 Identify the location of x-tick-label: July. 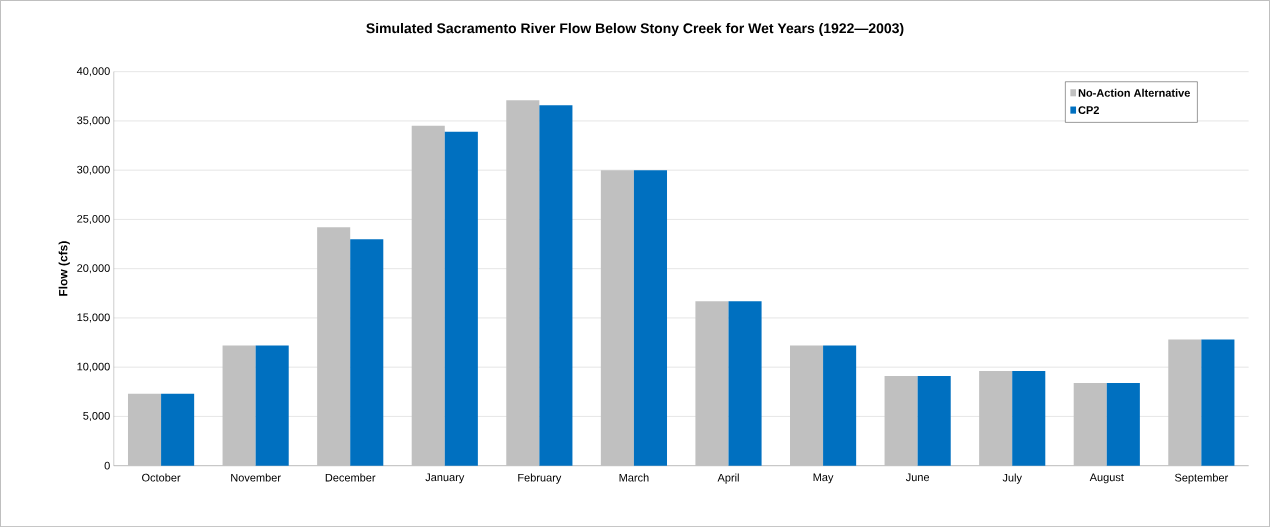
(1012, 478).